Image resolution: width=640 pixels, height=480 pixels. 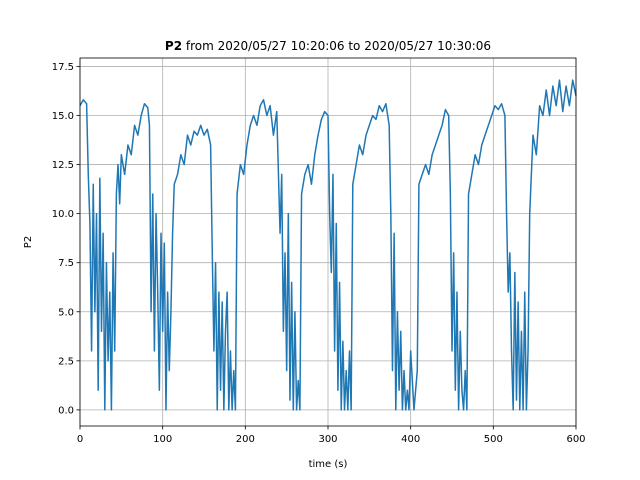 I want to click on x-tick-label: 200, so click(x=245, y=439).